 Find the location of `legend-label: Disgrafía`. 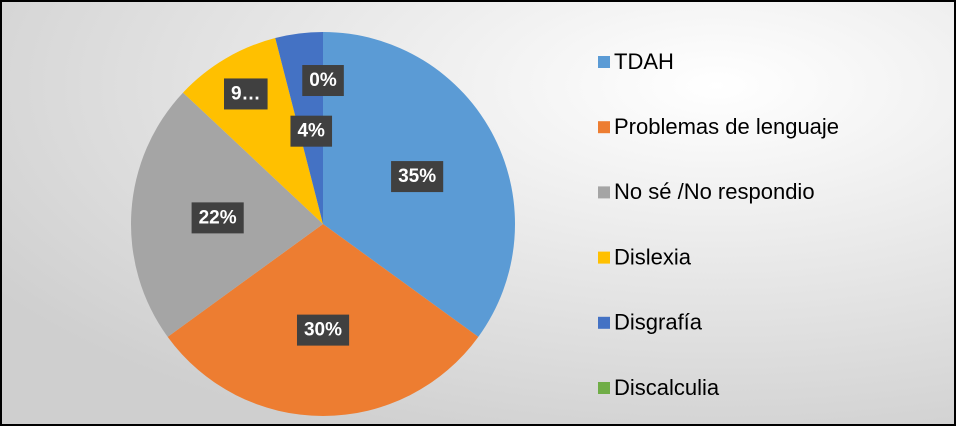

legend-label: Disgrafía is located at coordinates (658, 322).